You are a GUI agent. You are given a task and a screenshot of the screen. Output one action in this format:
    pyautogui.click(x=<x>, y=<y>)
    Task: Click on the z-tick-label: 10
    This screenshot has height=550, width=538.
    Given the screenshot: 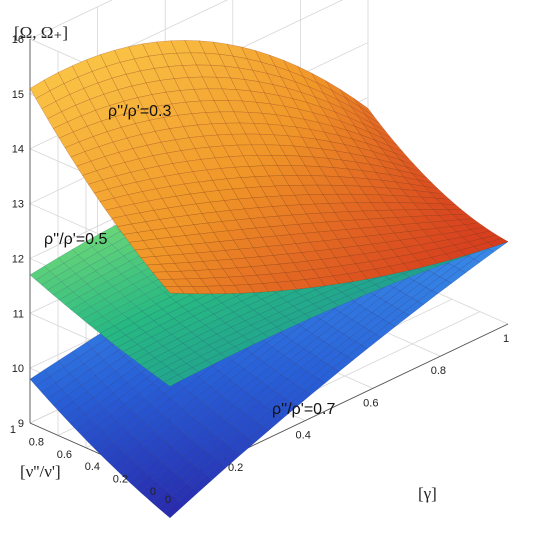 What is the action you would take?
    pyautogui.click(x=18, y=369)
    